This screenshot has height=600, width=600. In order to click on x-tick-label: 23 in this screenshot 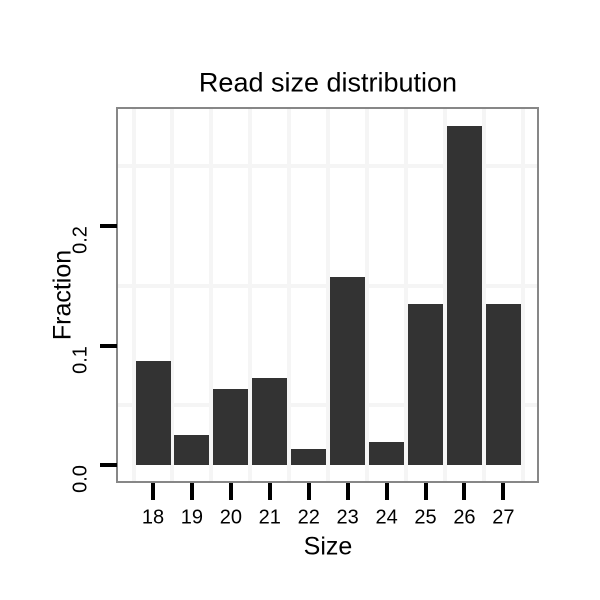, I will do `click(347, 517)`.